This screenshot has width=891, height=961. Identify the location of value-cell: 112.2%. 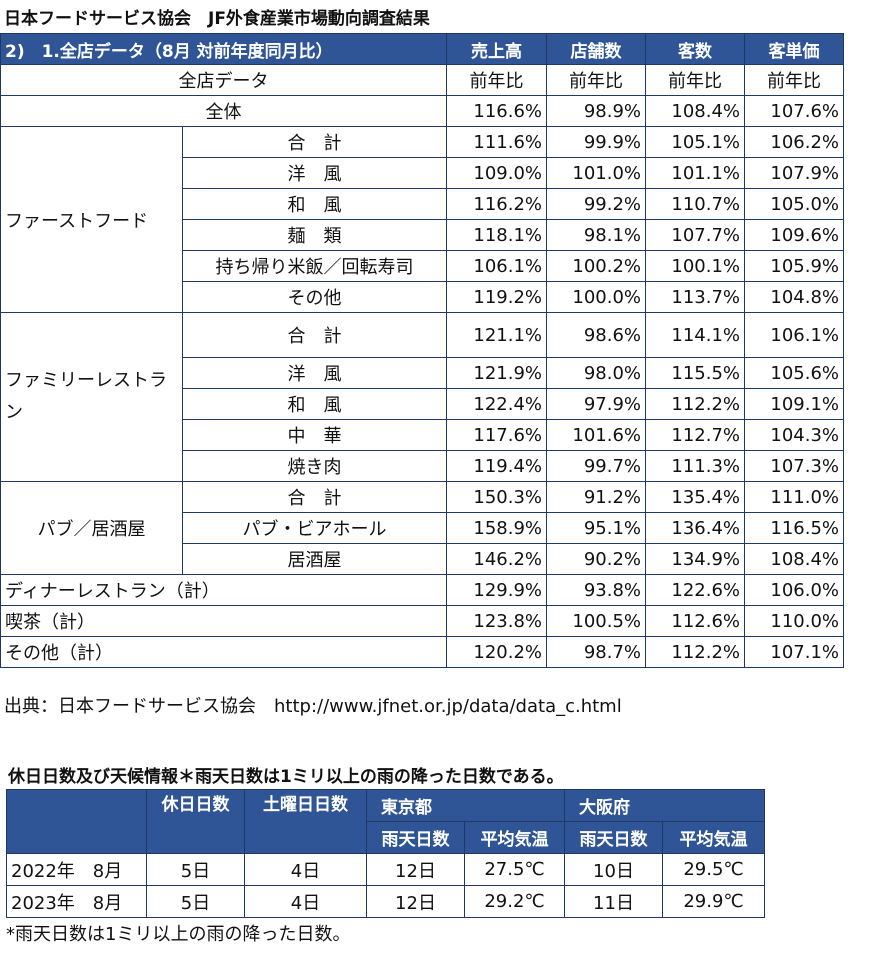
(695, 404).